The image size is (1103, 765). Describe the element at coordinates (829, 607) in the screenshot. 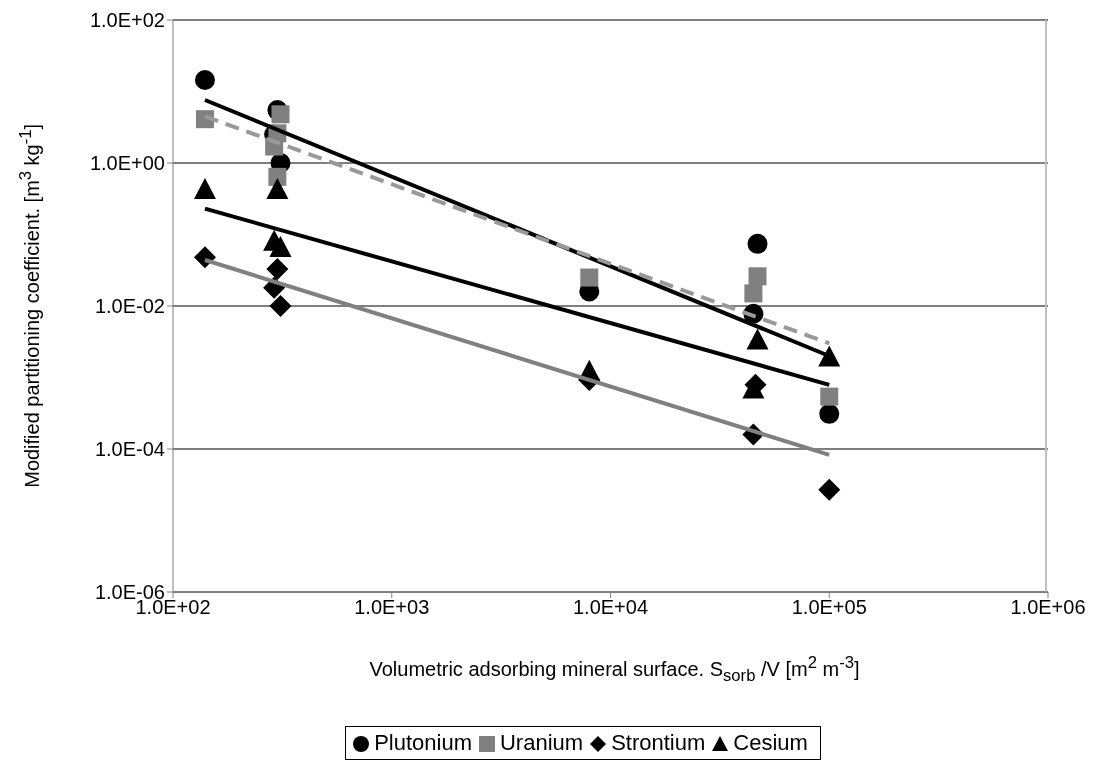

I see `x-tick-label: 1.0E+05` at that location.